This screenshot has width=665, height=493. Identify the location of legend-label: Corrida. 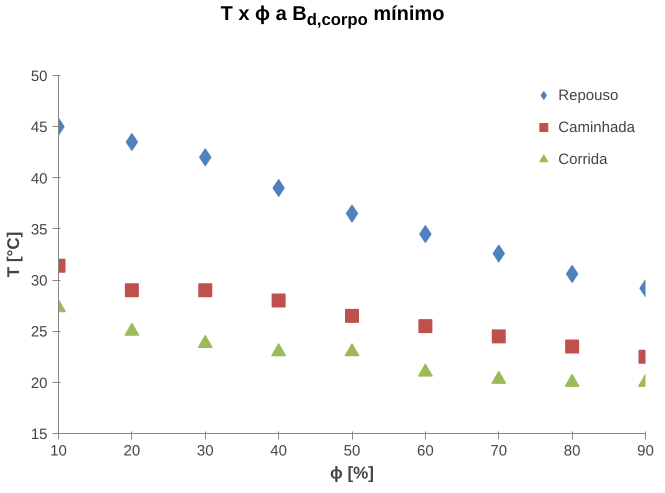
(583, 159).